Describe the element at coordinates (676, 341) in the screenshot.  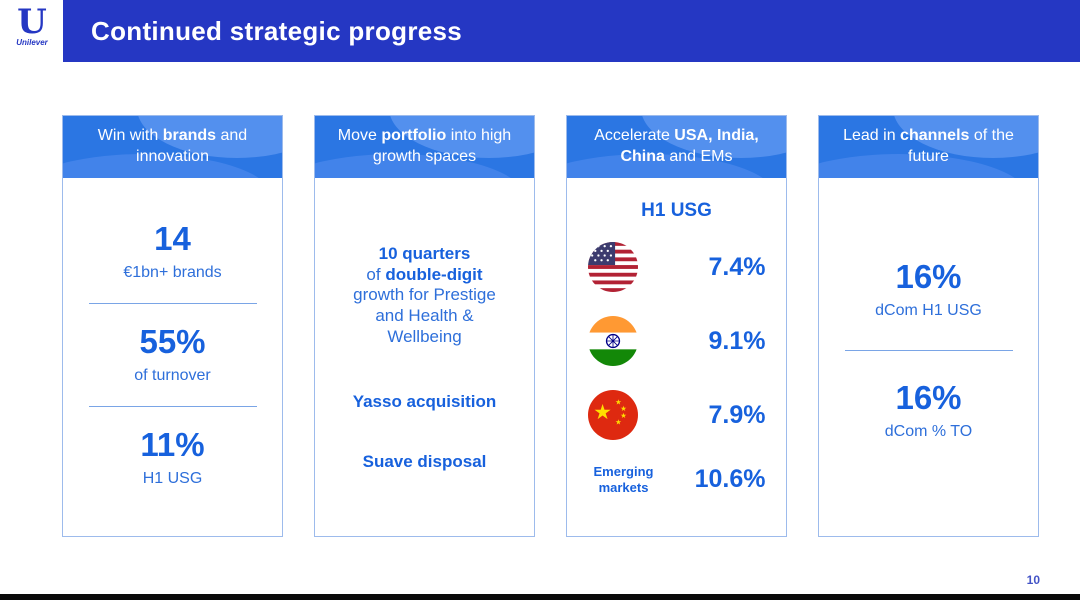
I see `india-row: 9.1%` at that location.